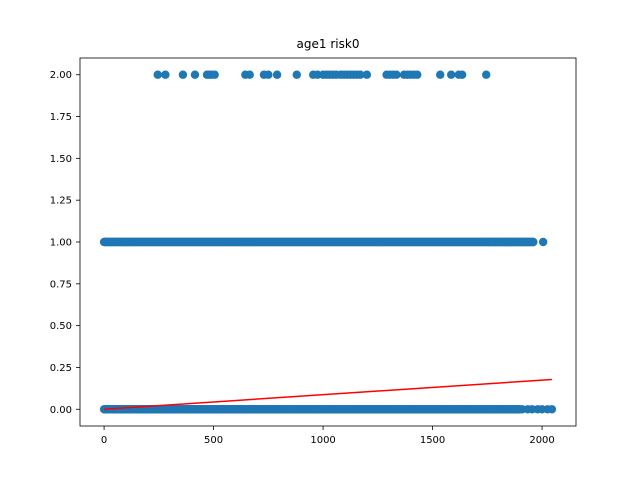  I want to click on x-tick-label: 2000, so click(541, 440).